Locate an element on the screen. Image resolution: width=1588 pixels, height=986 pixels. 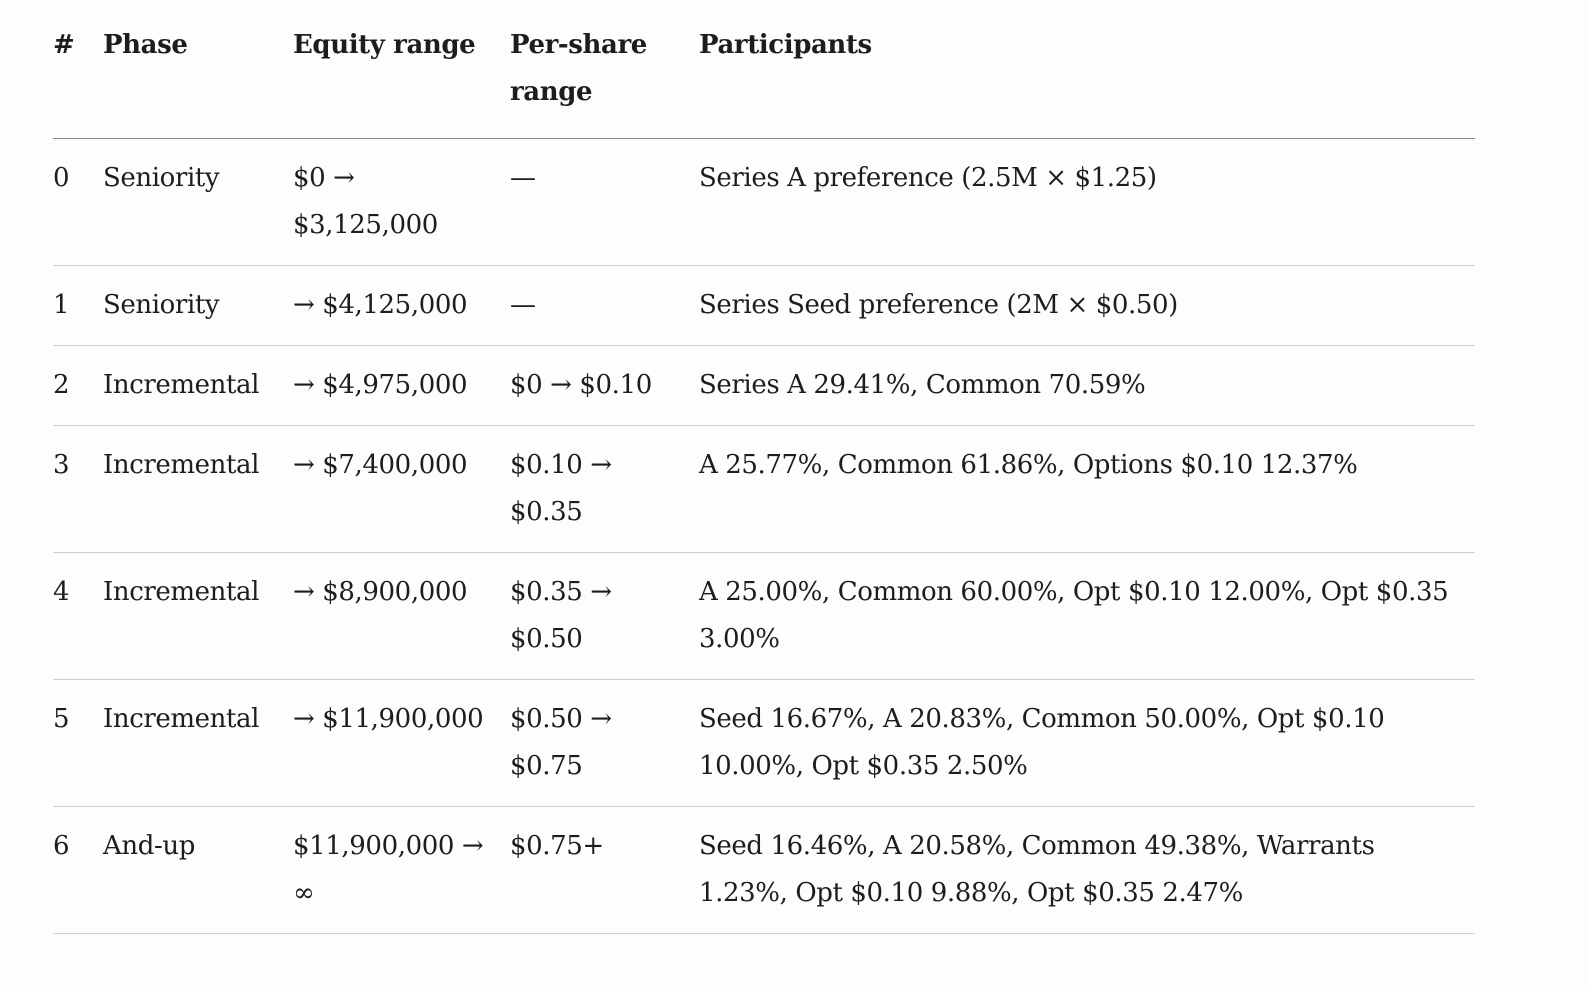
cell-per-share-range: $0.75+ is located at coordinates (604, 870).